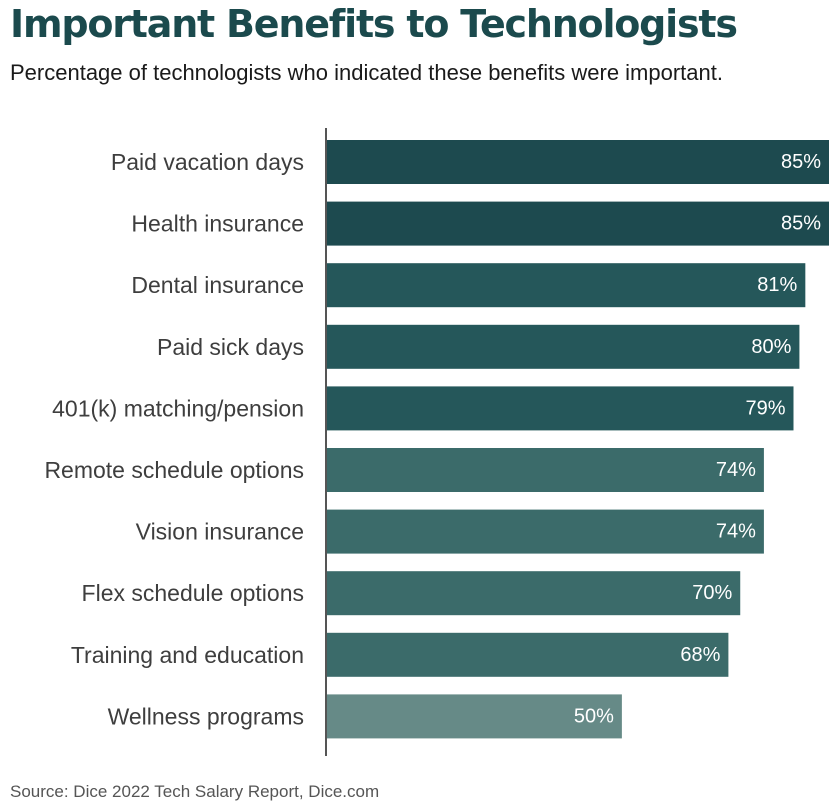 The width and height of the screenshot is (836, 810). Describe the element at coordinates (206, 716) in the screenshot. I see `category-label: Wellness programs` at that location.